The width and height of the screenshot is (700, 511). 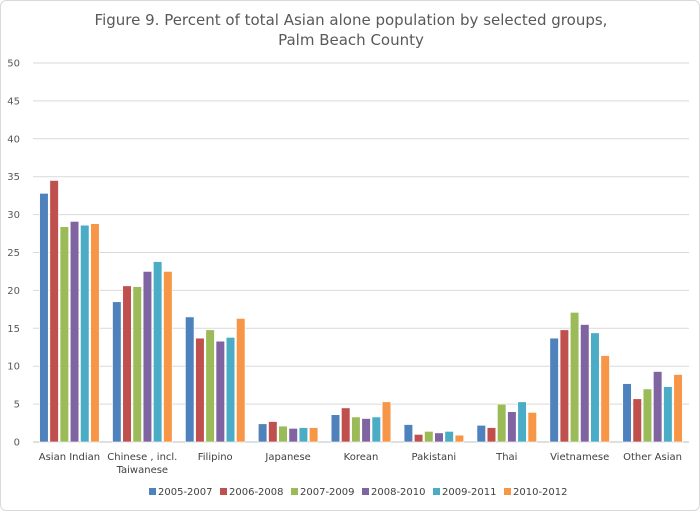 I want to click on y-tick-label: 15, so click(x=13, y=329).